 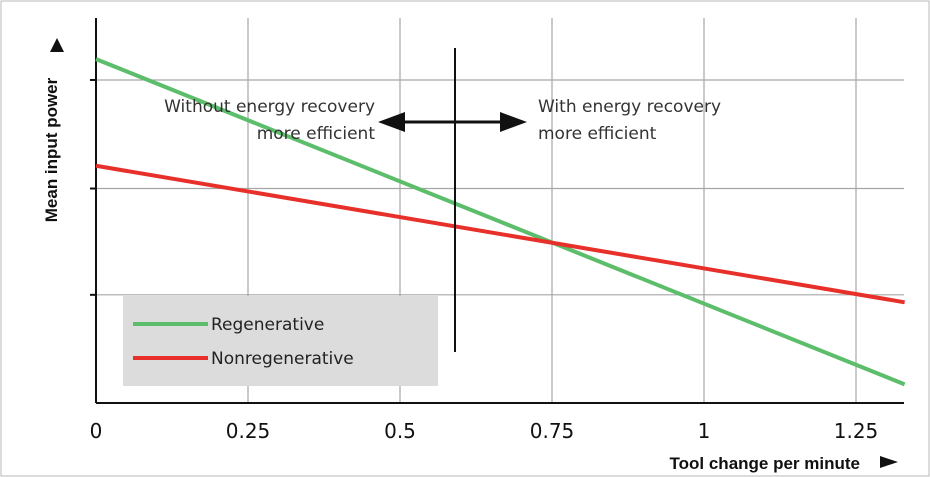 What do you see at coordinates (280, 341) in the screenshot?
I see `legend-box` at bounding box center [280, 341].